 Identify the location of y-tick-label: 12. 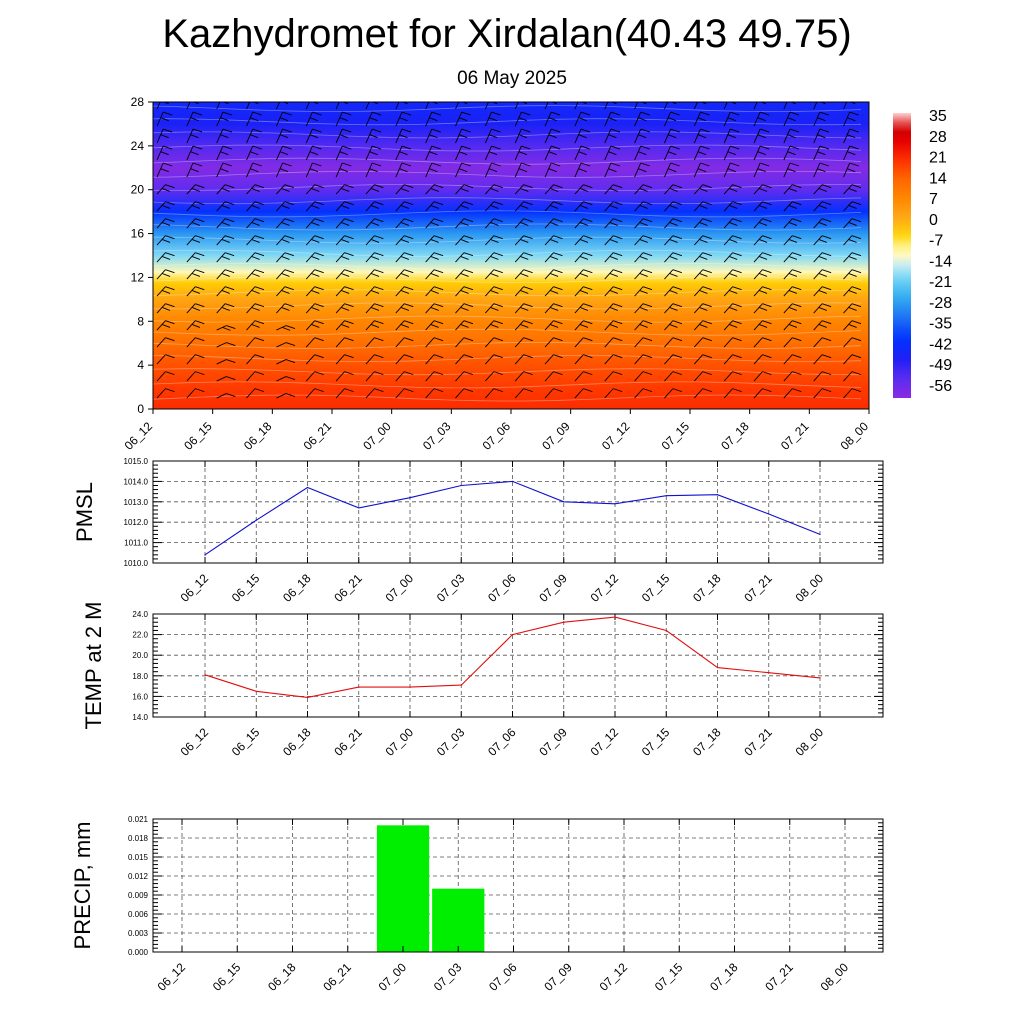
(138, 277).